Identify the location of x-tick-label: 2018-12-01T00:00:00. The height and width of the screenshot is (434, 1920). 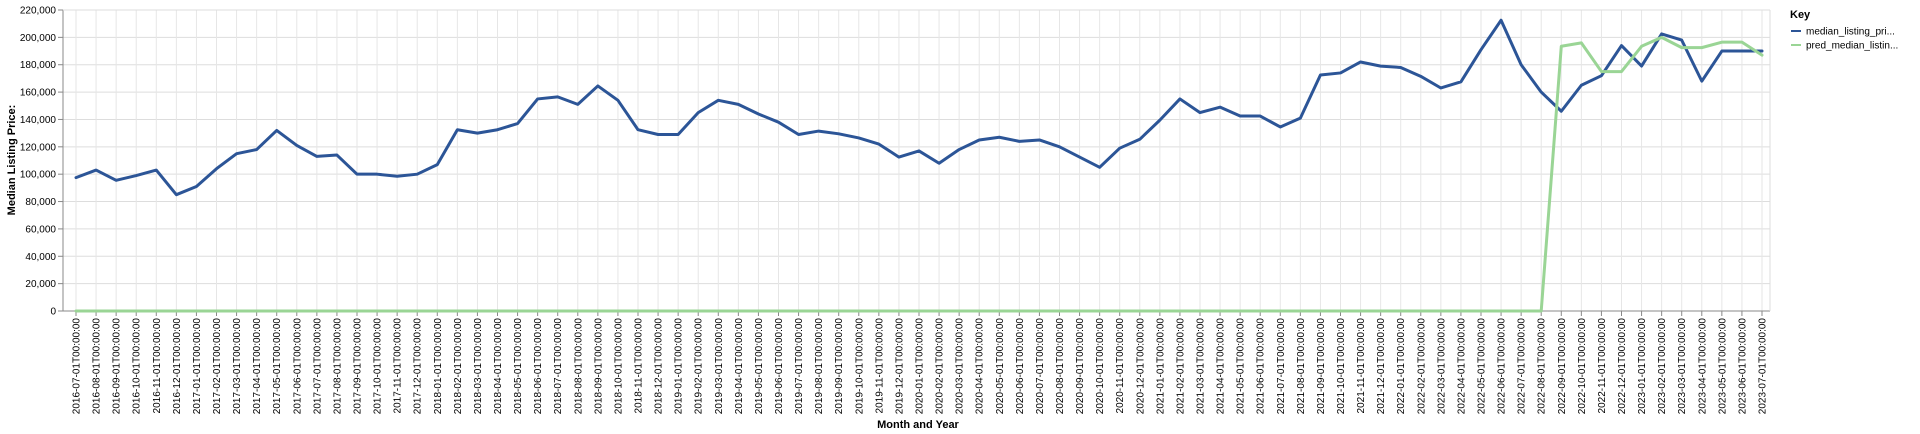
(659, 366).